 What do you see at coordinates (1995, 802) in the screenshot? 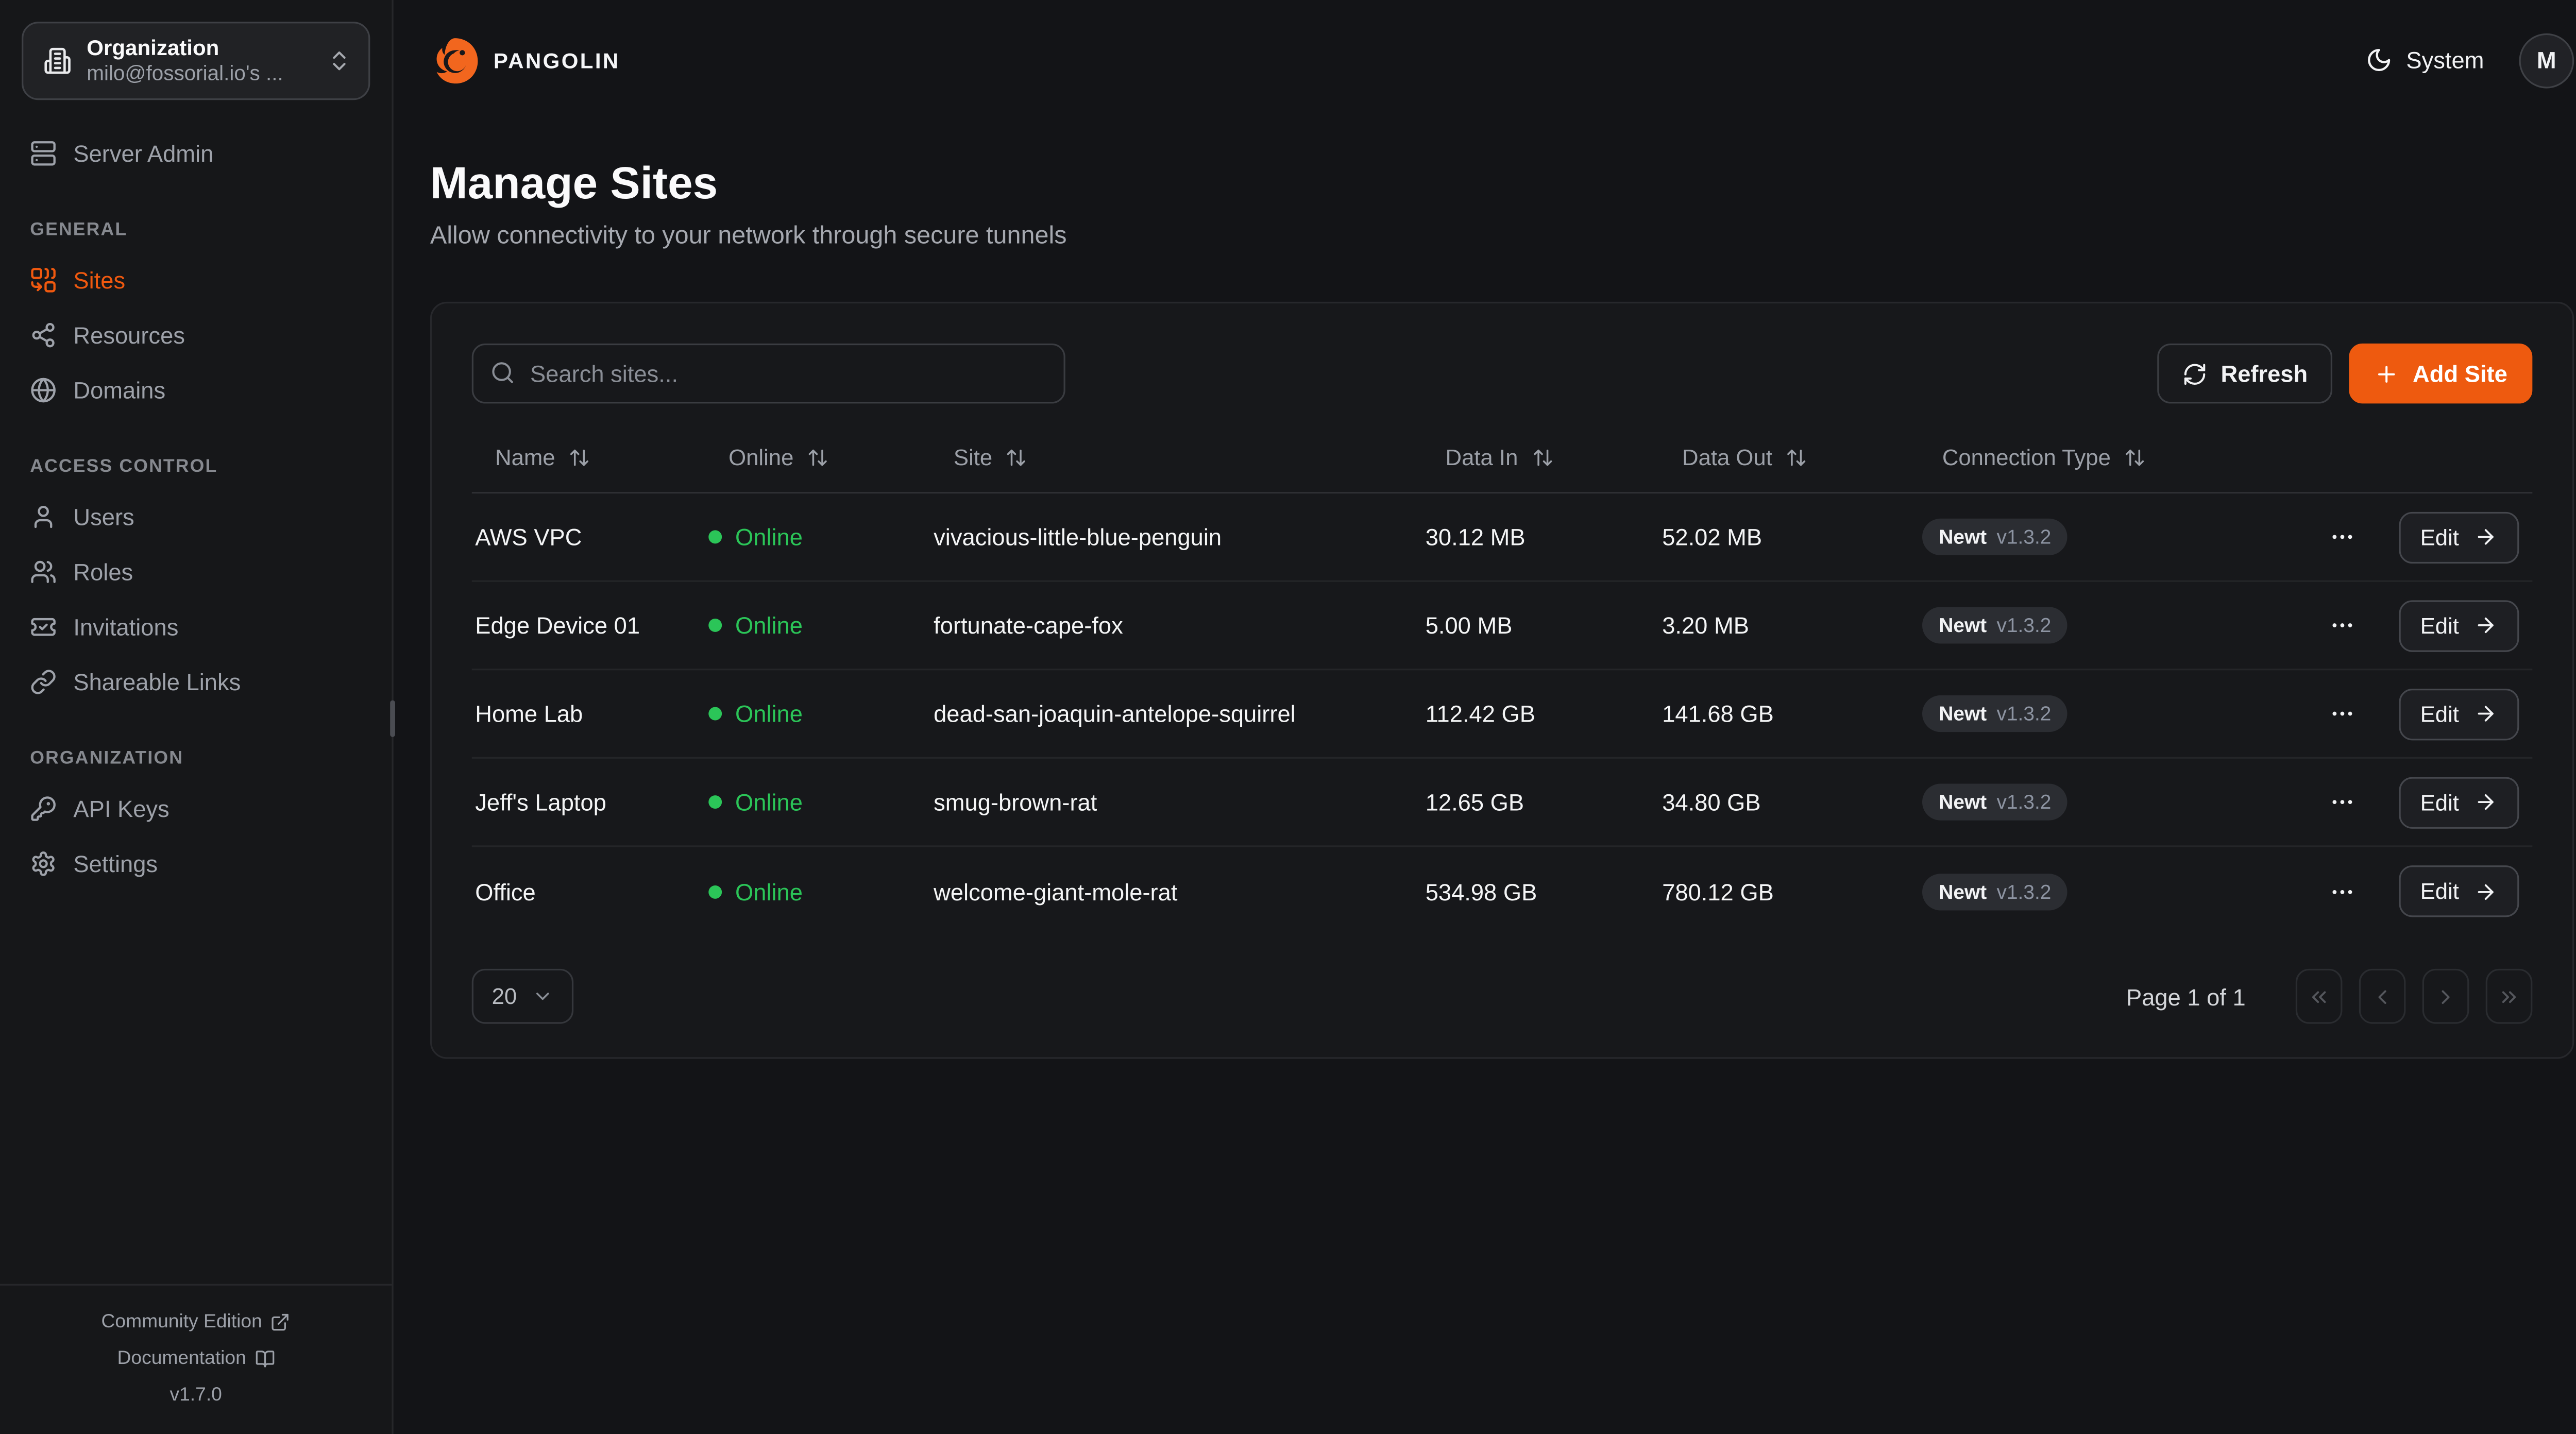
I see `connection-type-badge: Newt v1.3.2` at bounding box center [1995, 802].